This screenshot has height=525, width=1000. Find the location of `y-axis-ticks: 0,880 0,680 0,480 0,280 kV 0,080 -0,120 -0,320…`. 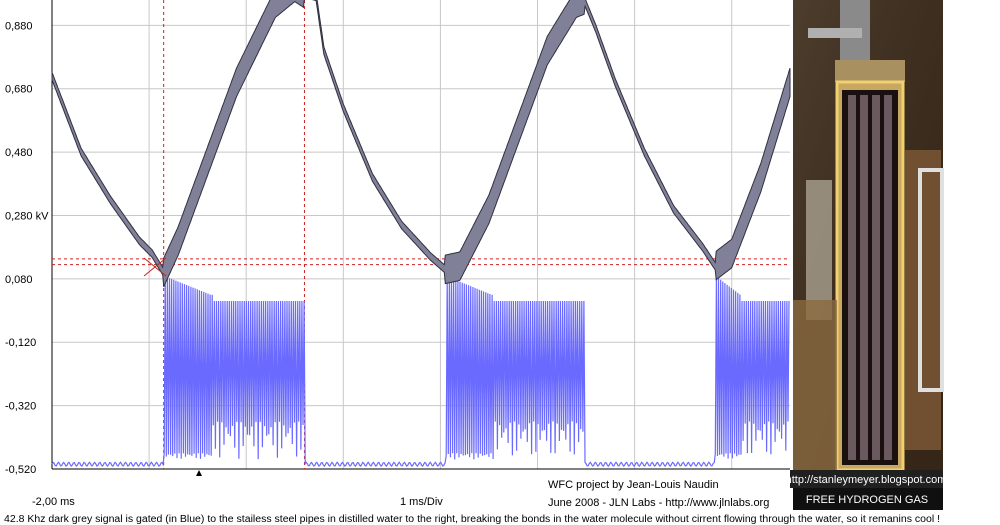

y-axis-ticks: 0,880 0,680 0,480 0,280 kV 0,080 -0,120 -0,320… is located at coordinates (27, 248).